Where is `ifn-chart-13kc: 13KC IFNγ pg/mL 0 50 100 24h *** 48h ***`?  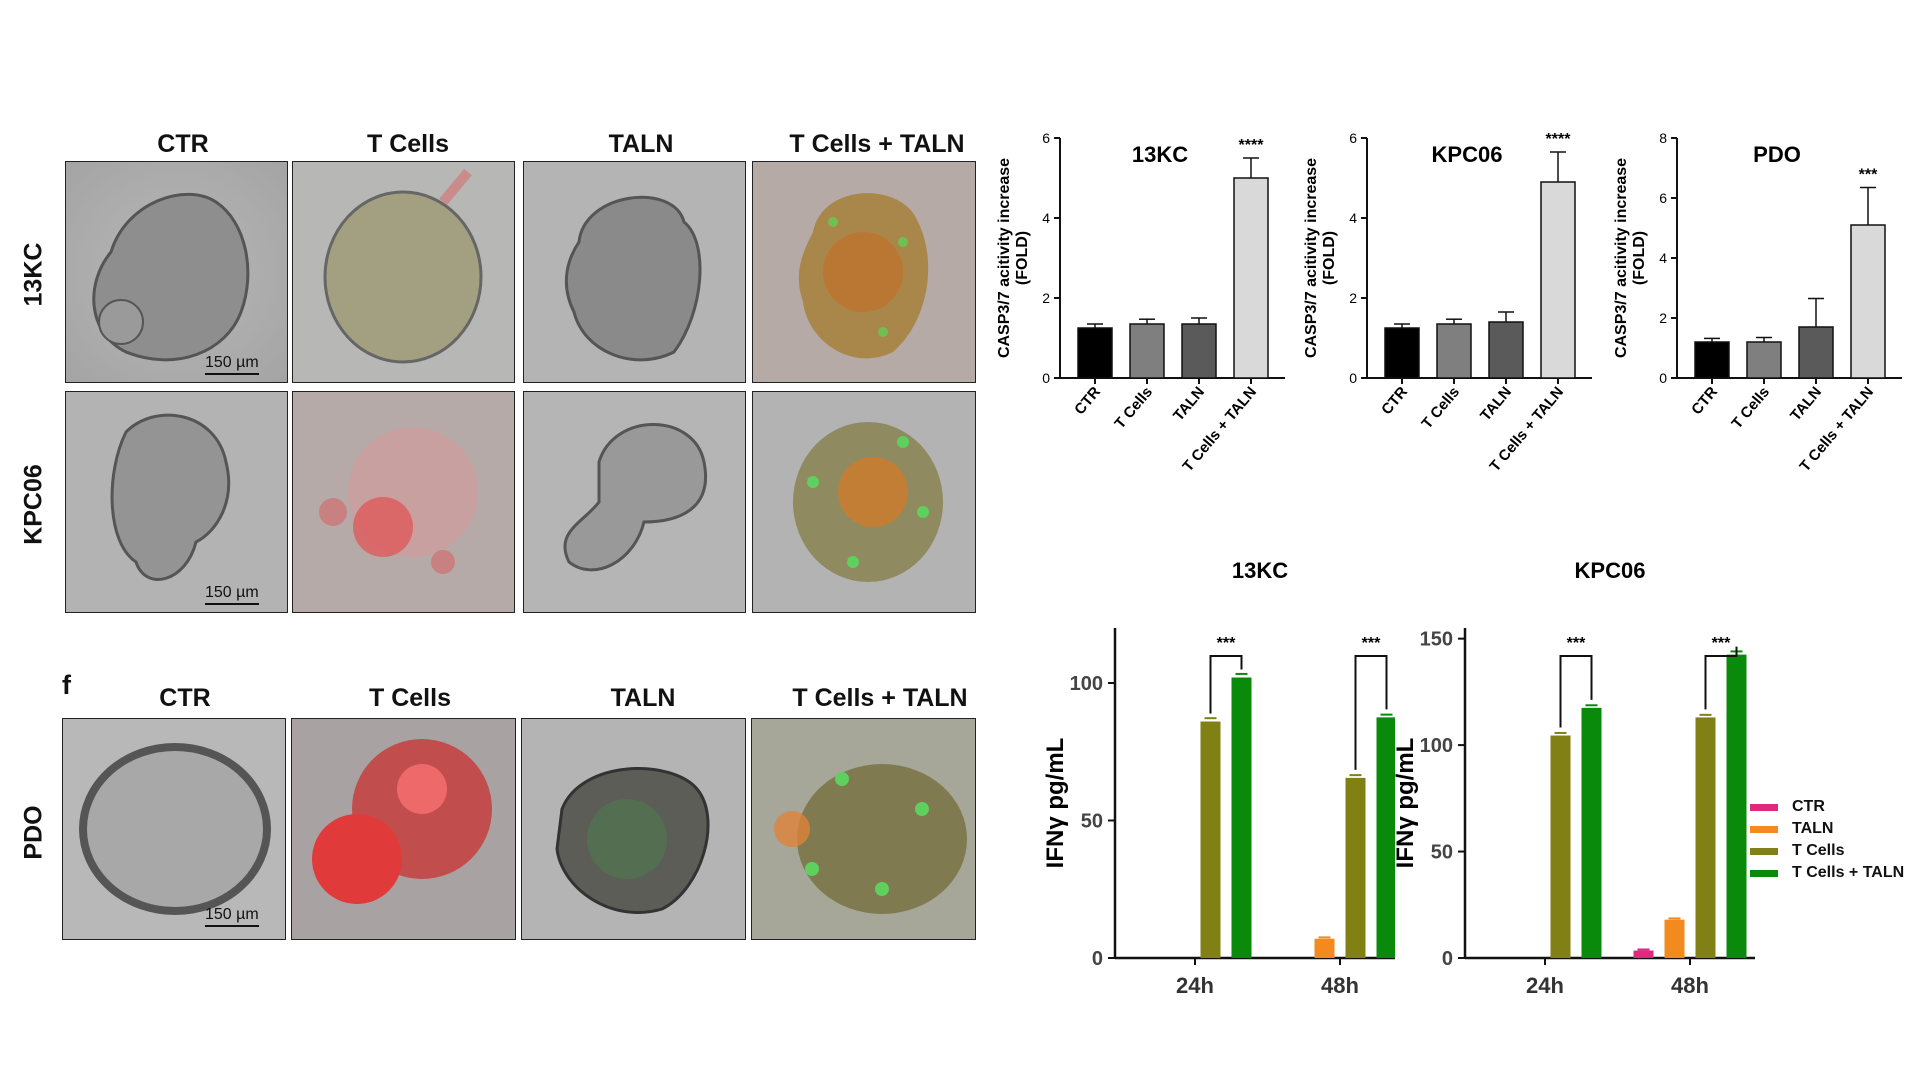 ifn-chart-13kc: 13KC IFNγ pg/mL 0 50 100 24h *** 48h *** is located at coordinates (1218, 778).